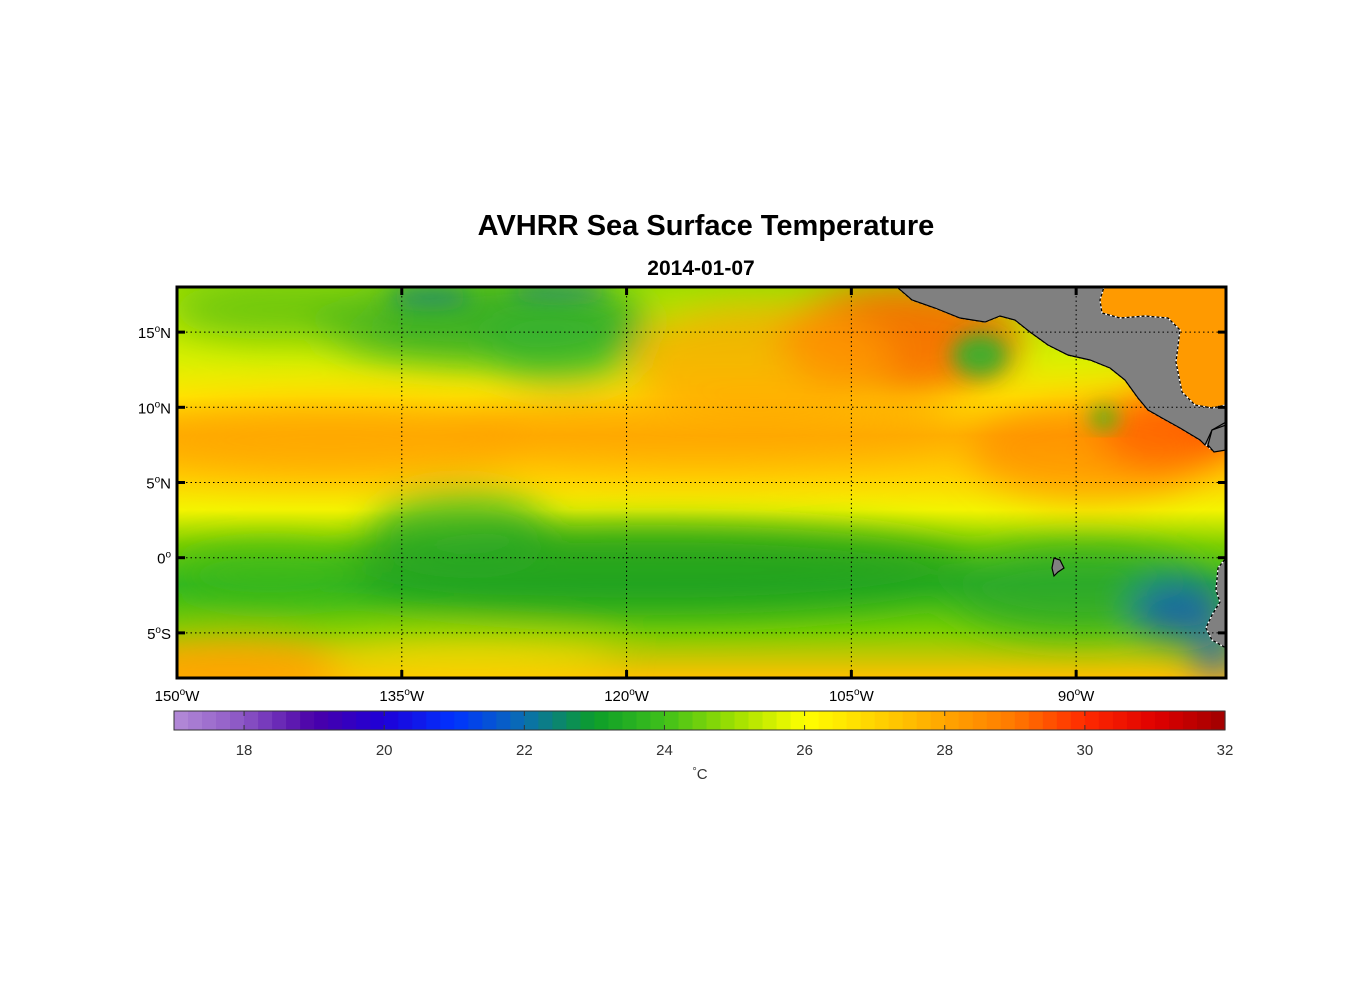 The height and width of the screenshot is (1000, 1356). I want to click on lon-tick-deg: 90, so click(1066, 696).